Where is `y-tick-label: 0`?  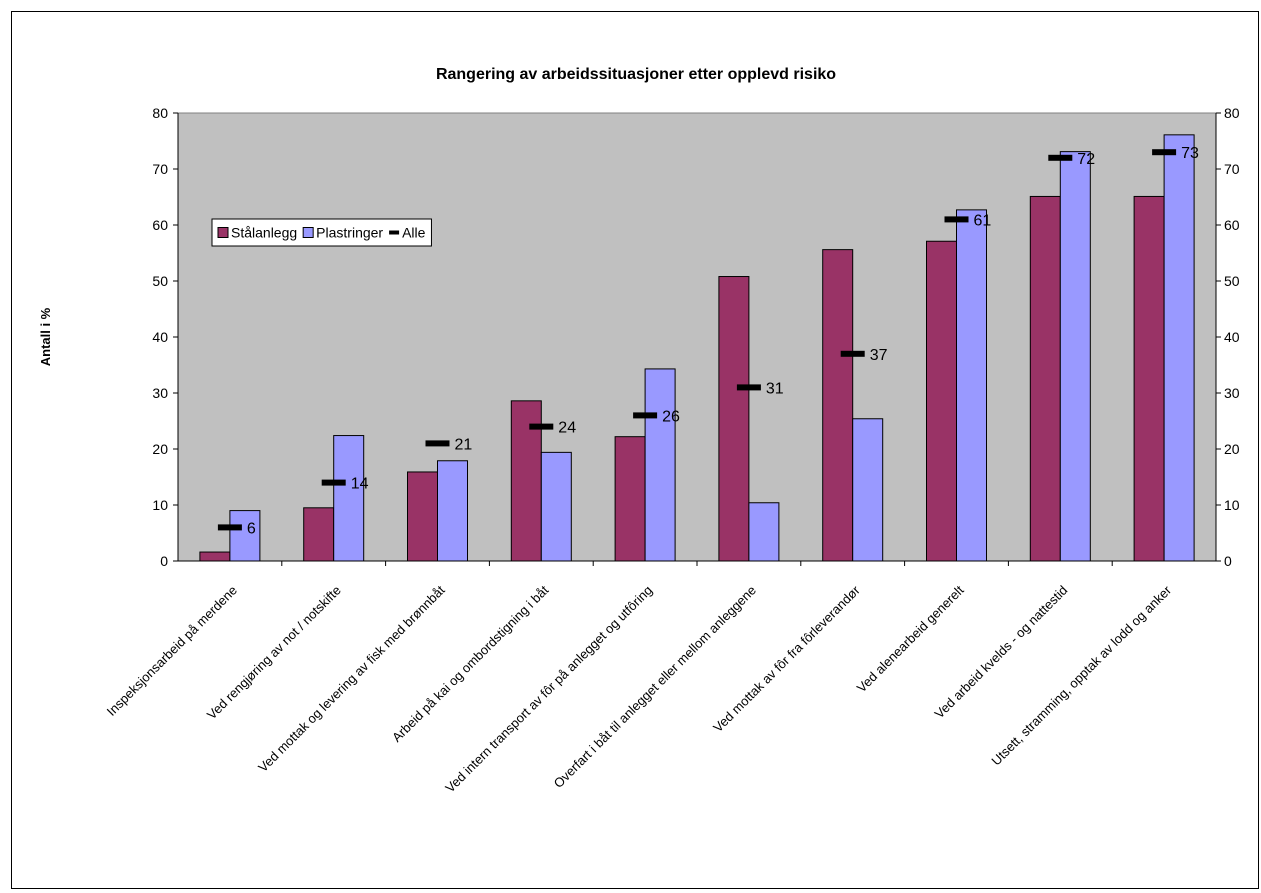 y-tick-label: 0 is located at coordinates (164, 561).